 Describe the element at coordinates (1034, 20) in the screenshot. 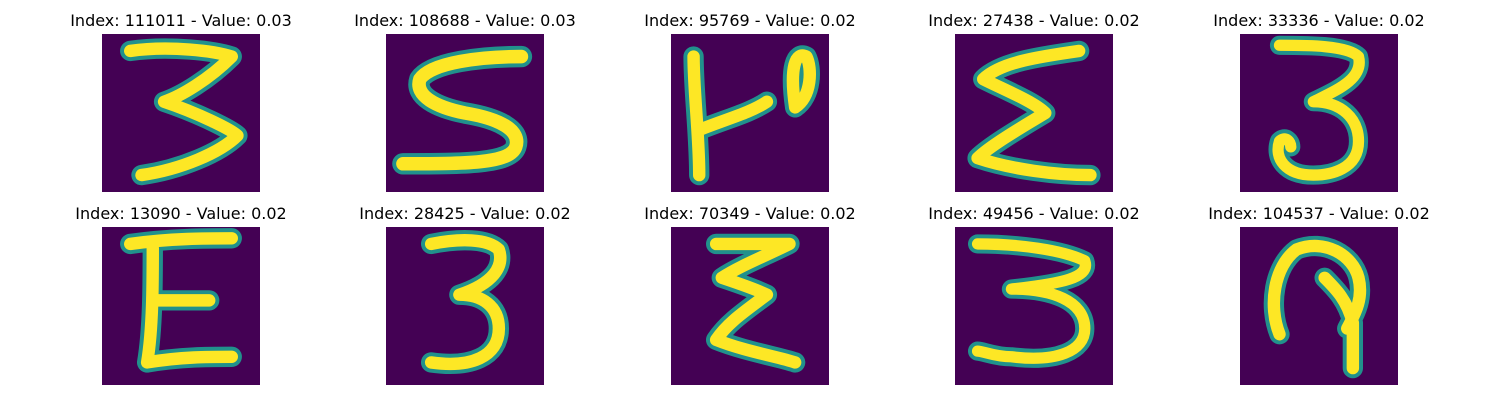

I see `panel-title: Index: 27438 - Value: 0.02` at that location.